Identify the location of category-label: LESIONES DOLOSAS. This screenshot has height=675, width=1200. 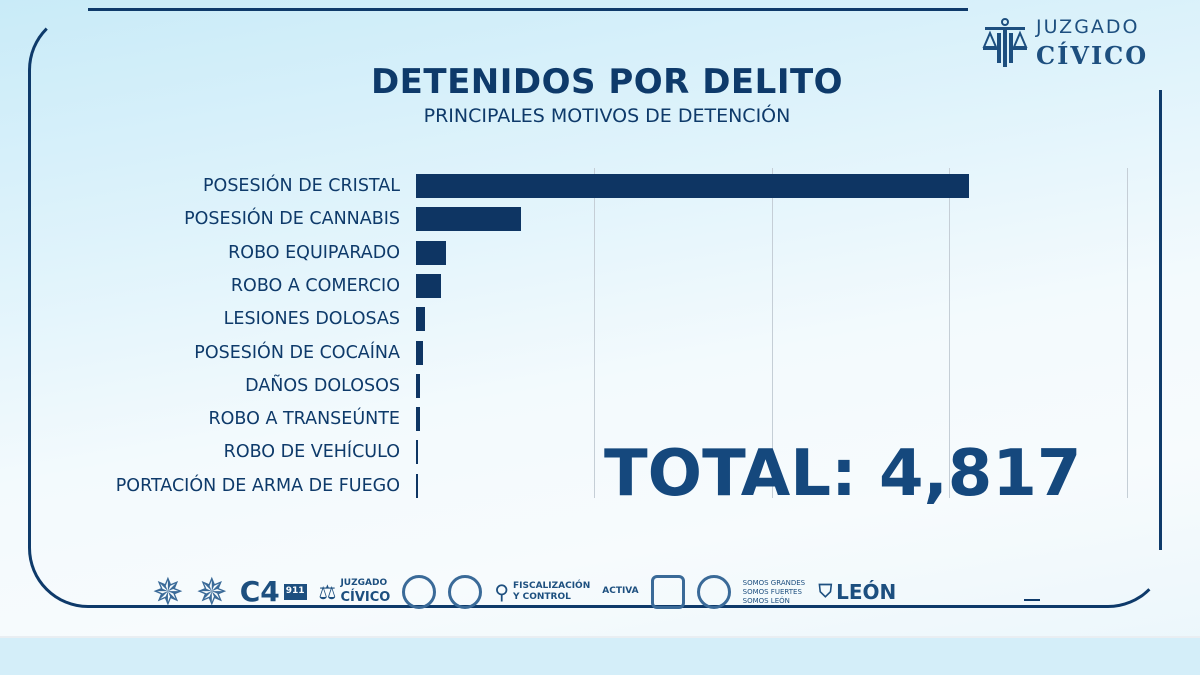
(311, 319).